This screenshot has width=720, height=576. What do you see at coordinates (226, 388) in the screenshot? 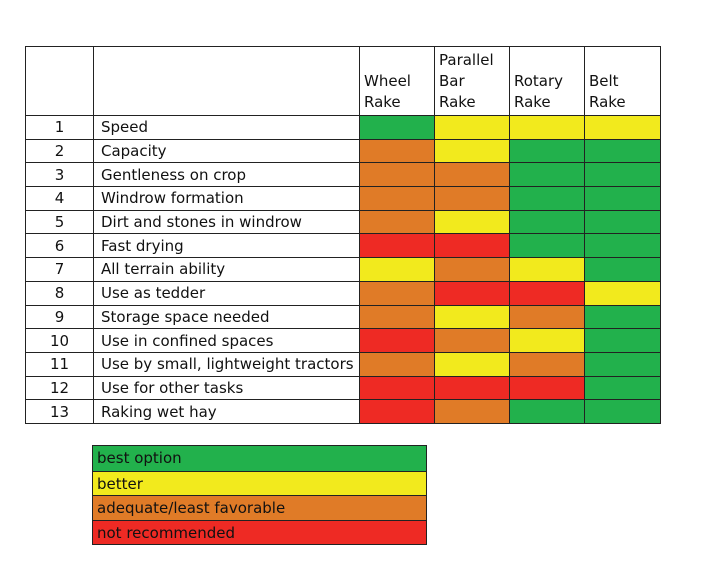
I see `factor-label: Use for other tasks` at bounding box center [226, 388].